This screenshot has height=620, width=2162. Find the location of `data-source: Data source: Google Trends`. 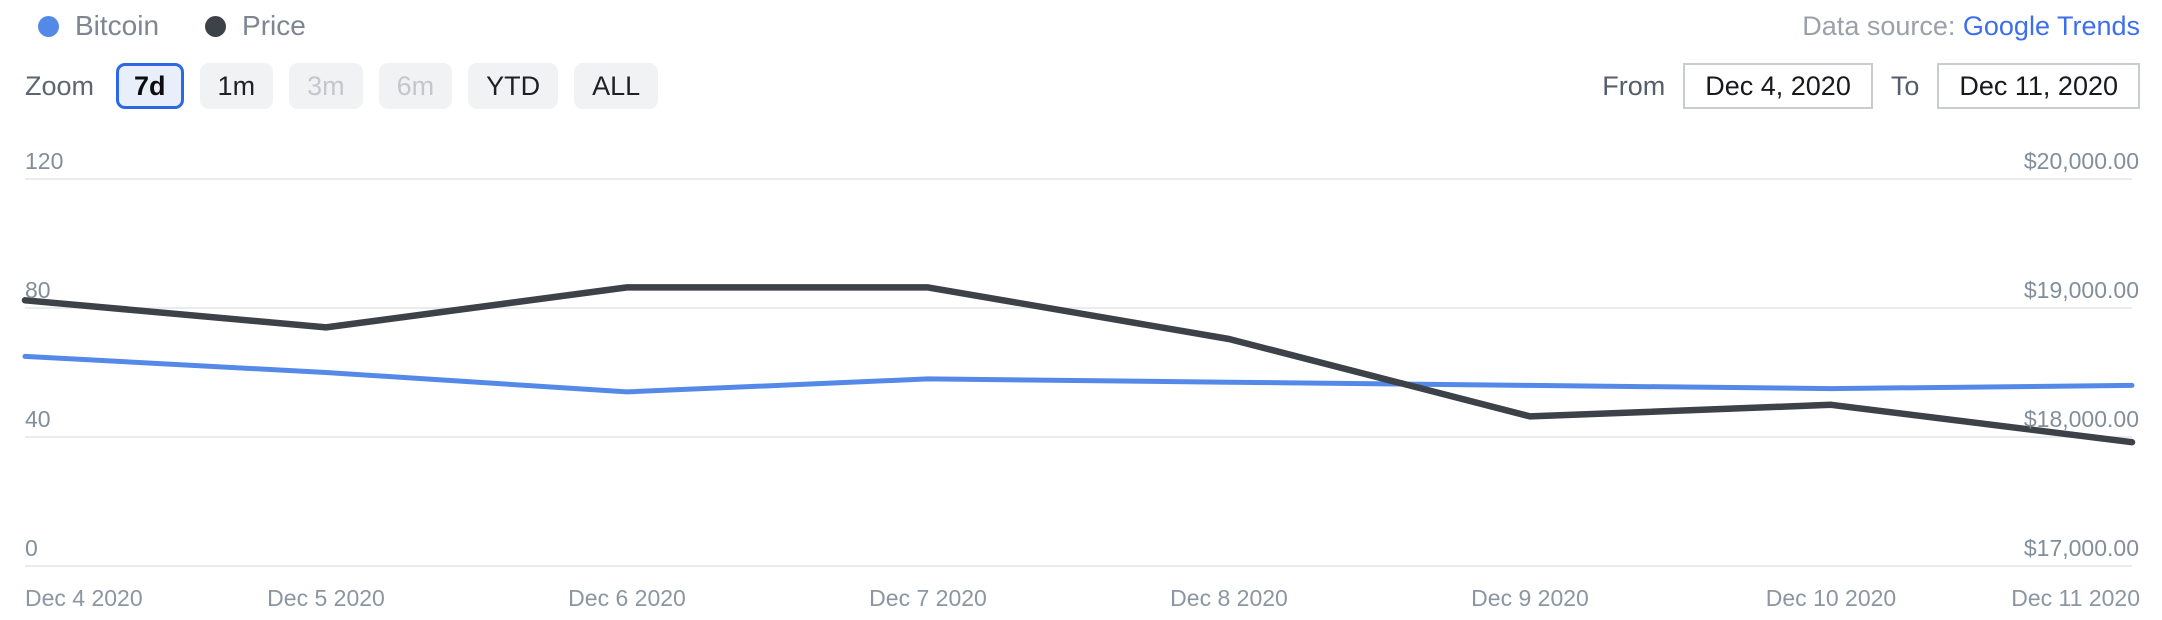

data-source: Data source: Google Trends is located at coordinates (1971, 26).